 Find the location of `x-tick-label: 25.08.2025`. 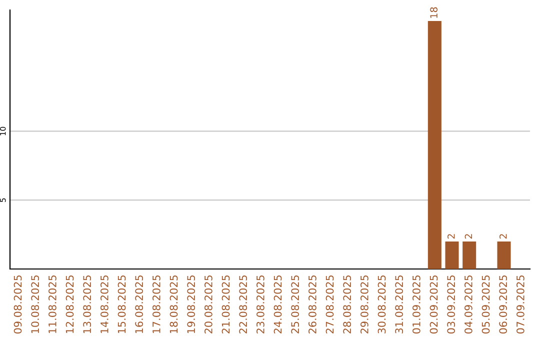

x-tick-label: 25.08.2025 is located at coordinates (295, 304).